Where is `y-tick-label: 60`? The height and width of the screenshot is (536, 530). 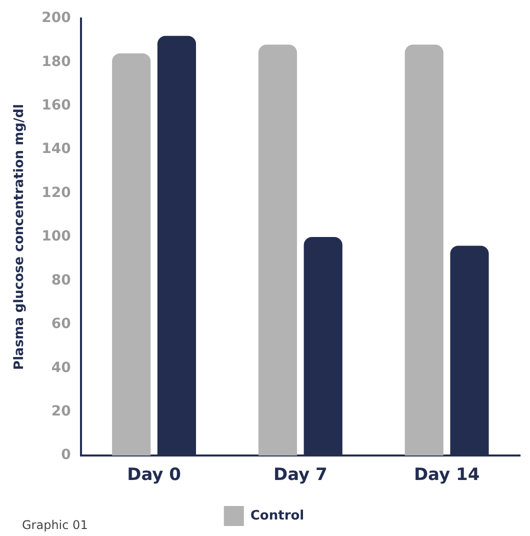 y-tick-label: 60 is located at coordinates (61, 324).